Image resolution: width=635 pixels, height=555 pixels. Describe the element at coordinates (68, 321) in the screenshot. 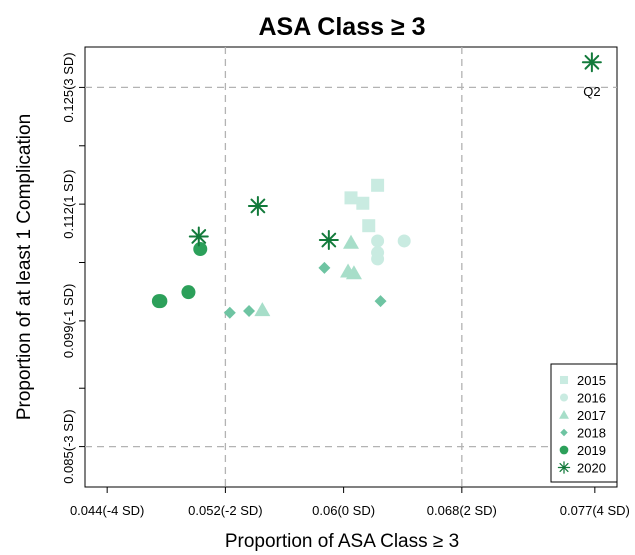

I see `y-tick-label-0-099-1-SD: 0.099(-1 SD)` at that location.